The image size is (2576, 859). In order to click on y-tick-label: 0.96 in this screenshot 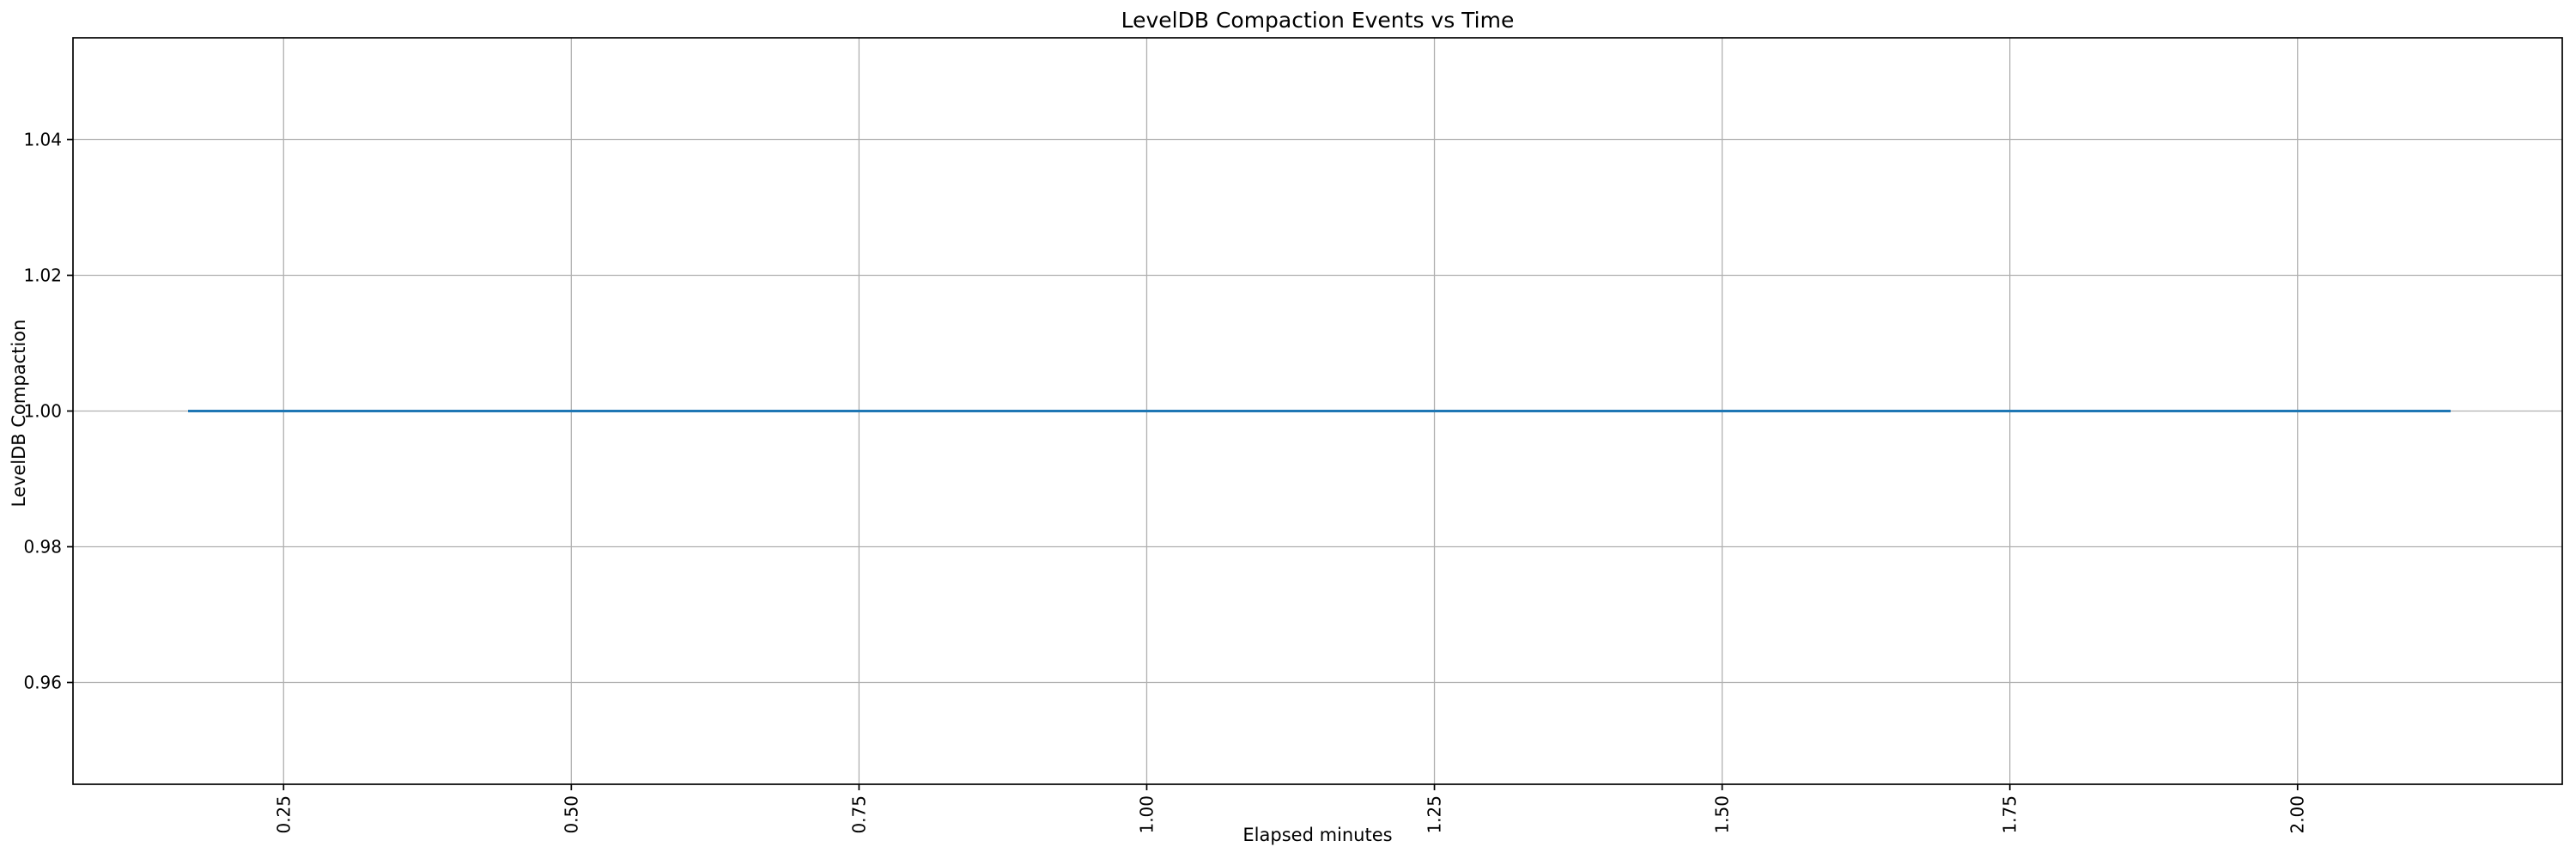, I will do `click(42, 683)`.